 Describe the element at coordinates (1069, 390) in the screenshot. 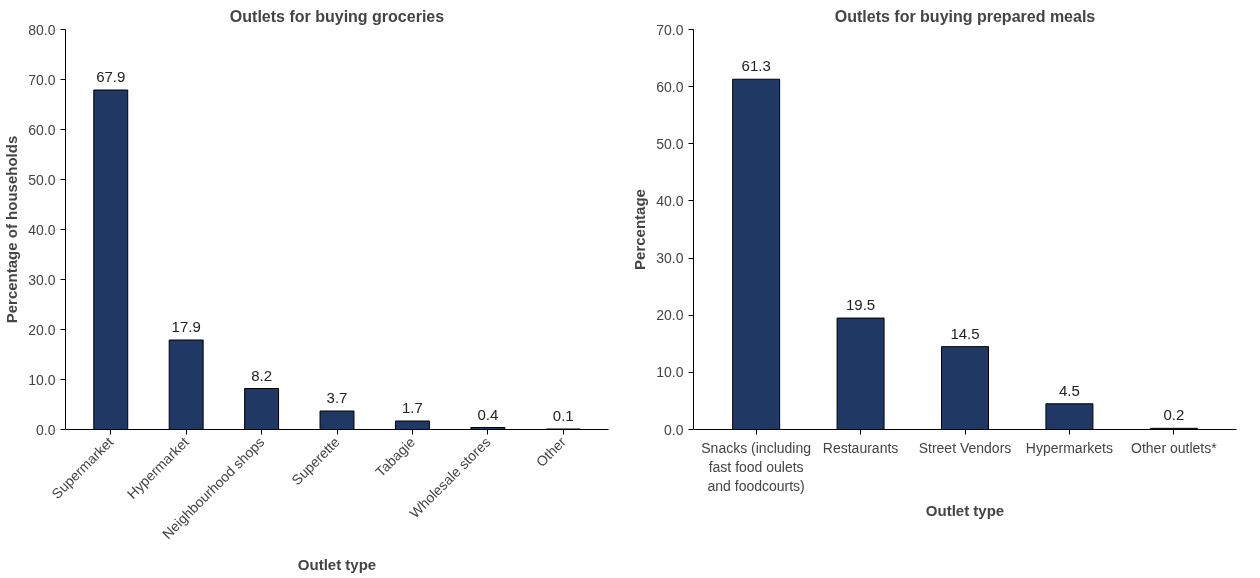

I see `data-label: 4.5` at that location.